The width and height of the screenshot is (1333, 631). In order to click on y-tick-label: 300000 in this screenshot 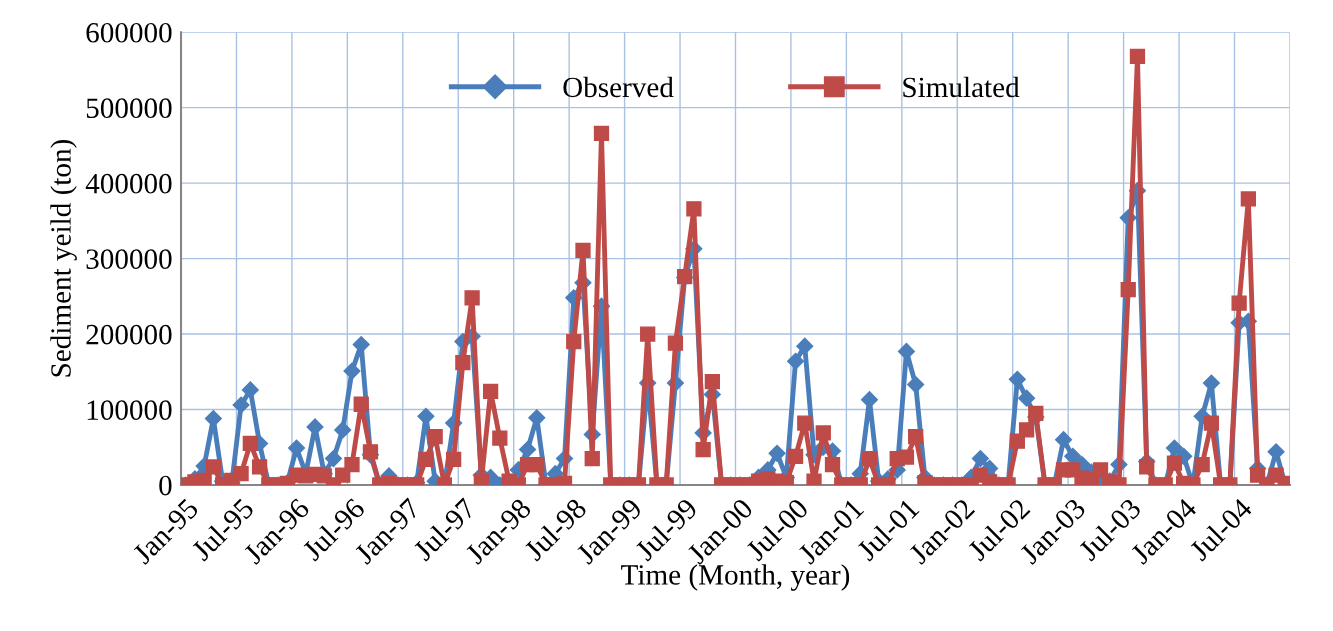, I will do `click(129, 259)`.